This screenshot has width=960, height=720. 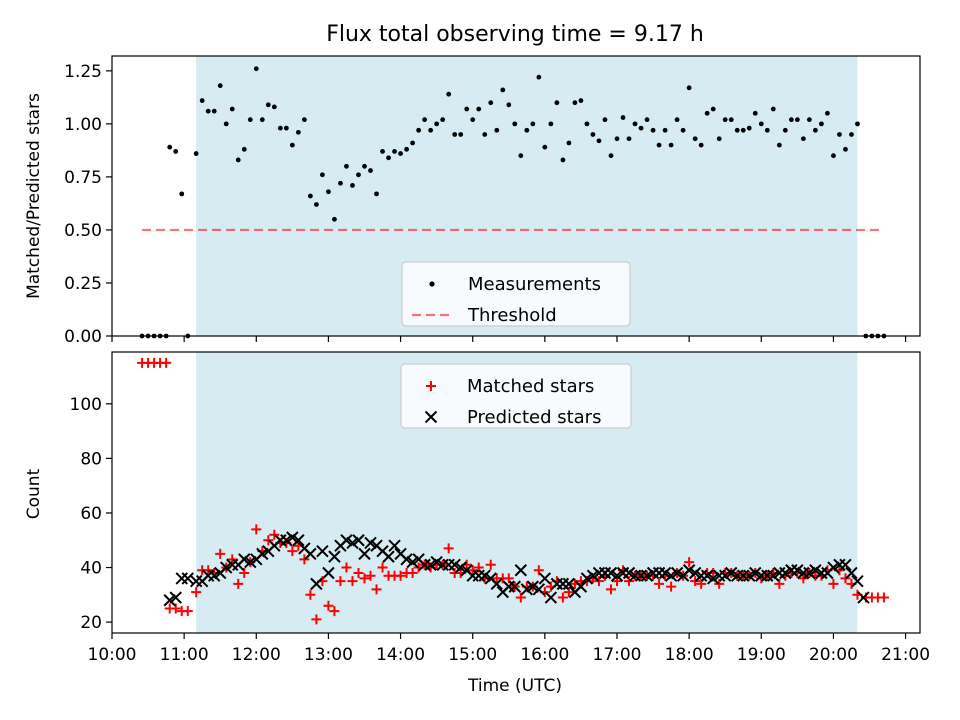 I want to click on legend-predicted-marker, so click(x=431, y=417).